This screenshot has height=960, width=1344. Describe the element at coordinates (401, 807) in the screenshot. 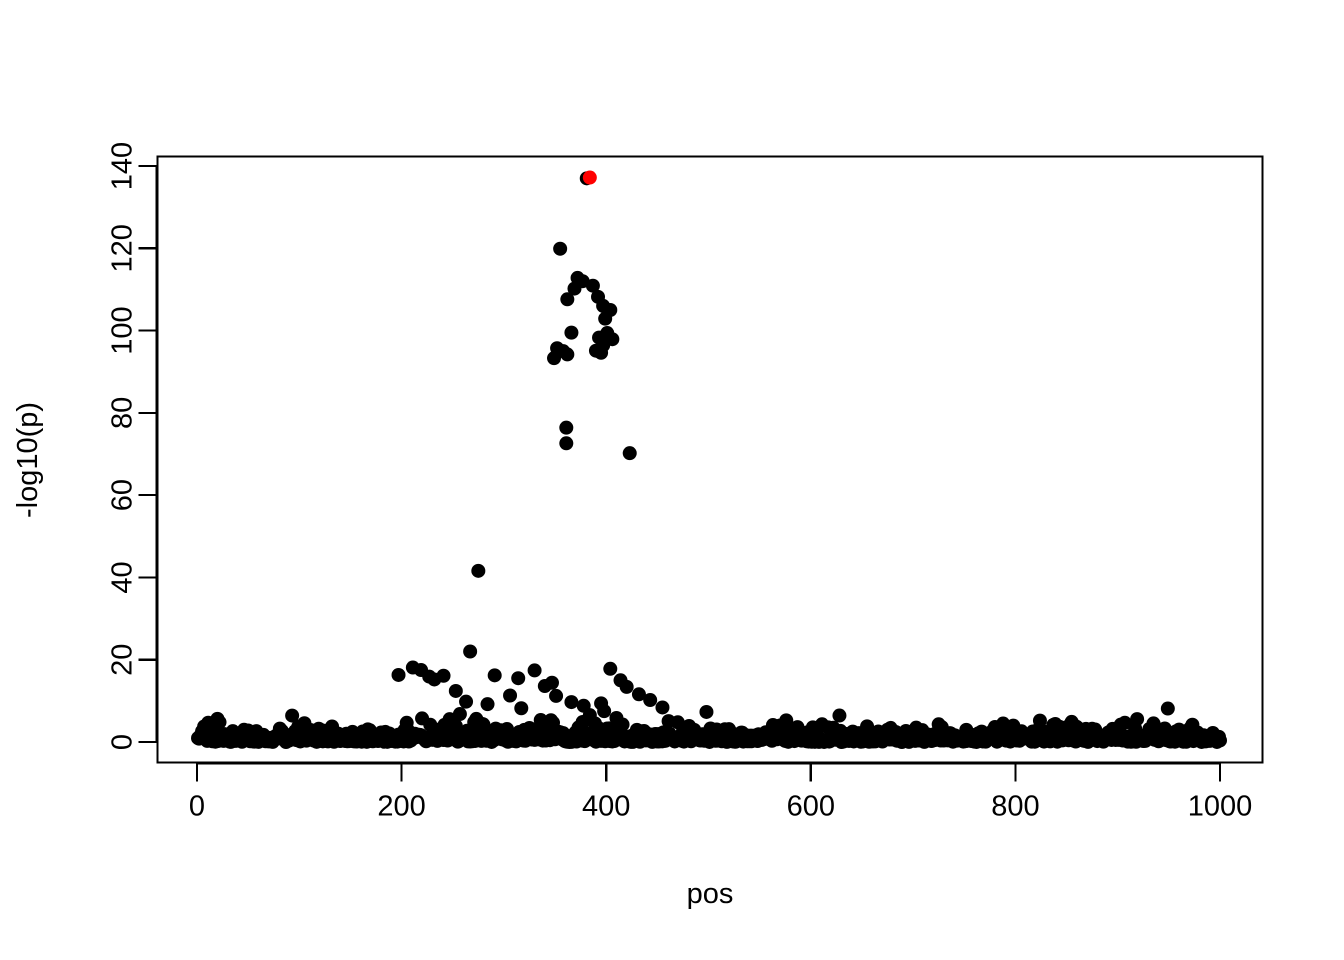

I see `x-axis-tick-label: 200` at that location.